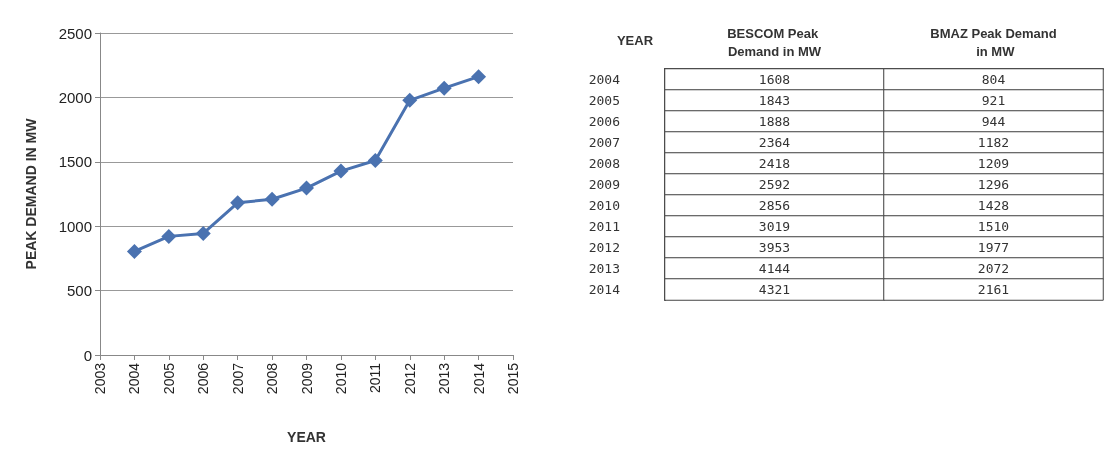 The image size is (1111, 465). I want to click on data-label: 944, so click(993, 121).